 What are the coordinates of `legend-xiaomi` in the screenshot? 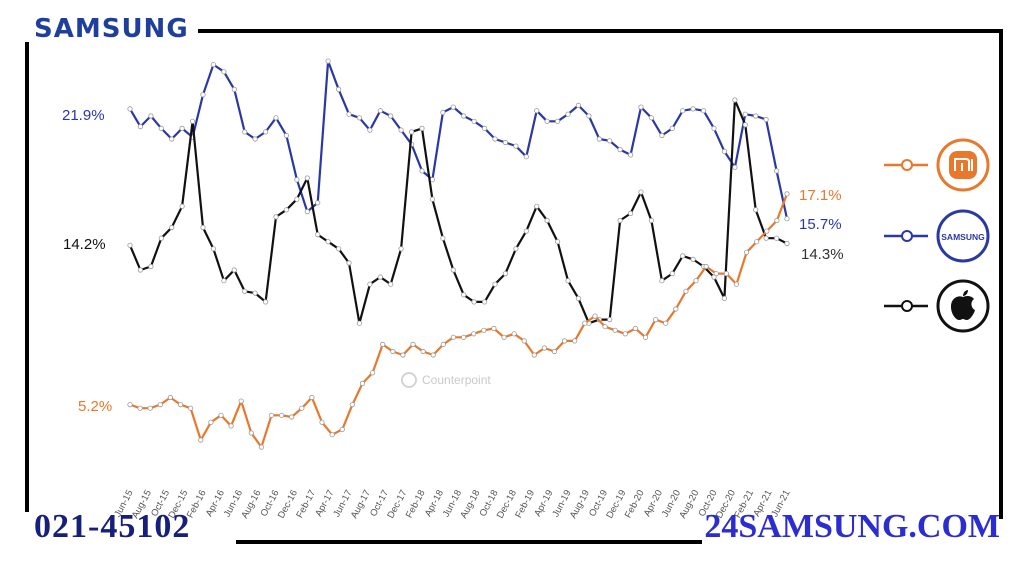 It's located at (937, 165).